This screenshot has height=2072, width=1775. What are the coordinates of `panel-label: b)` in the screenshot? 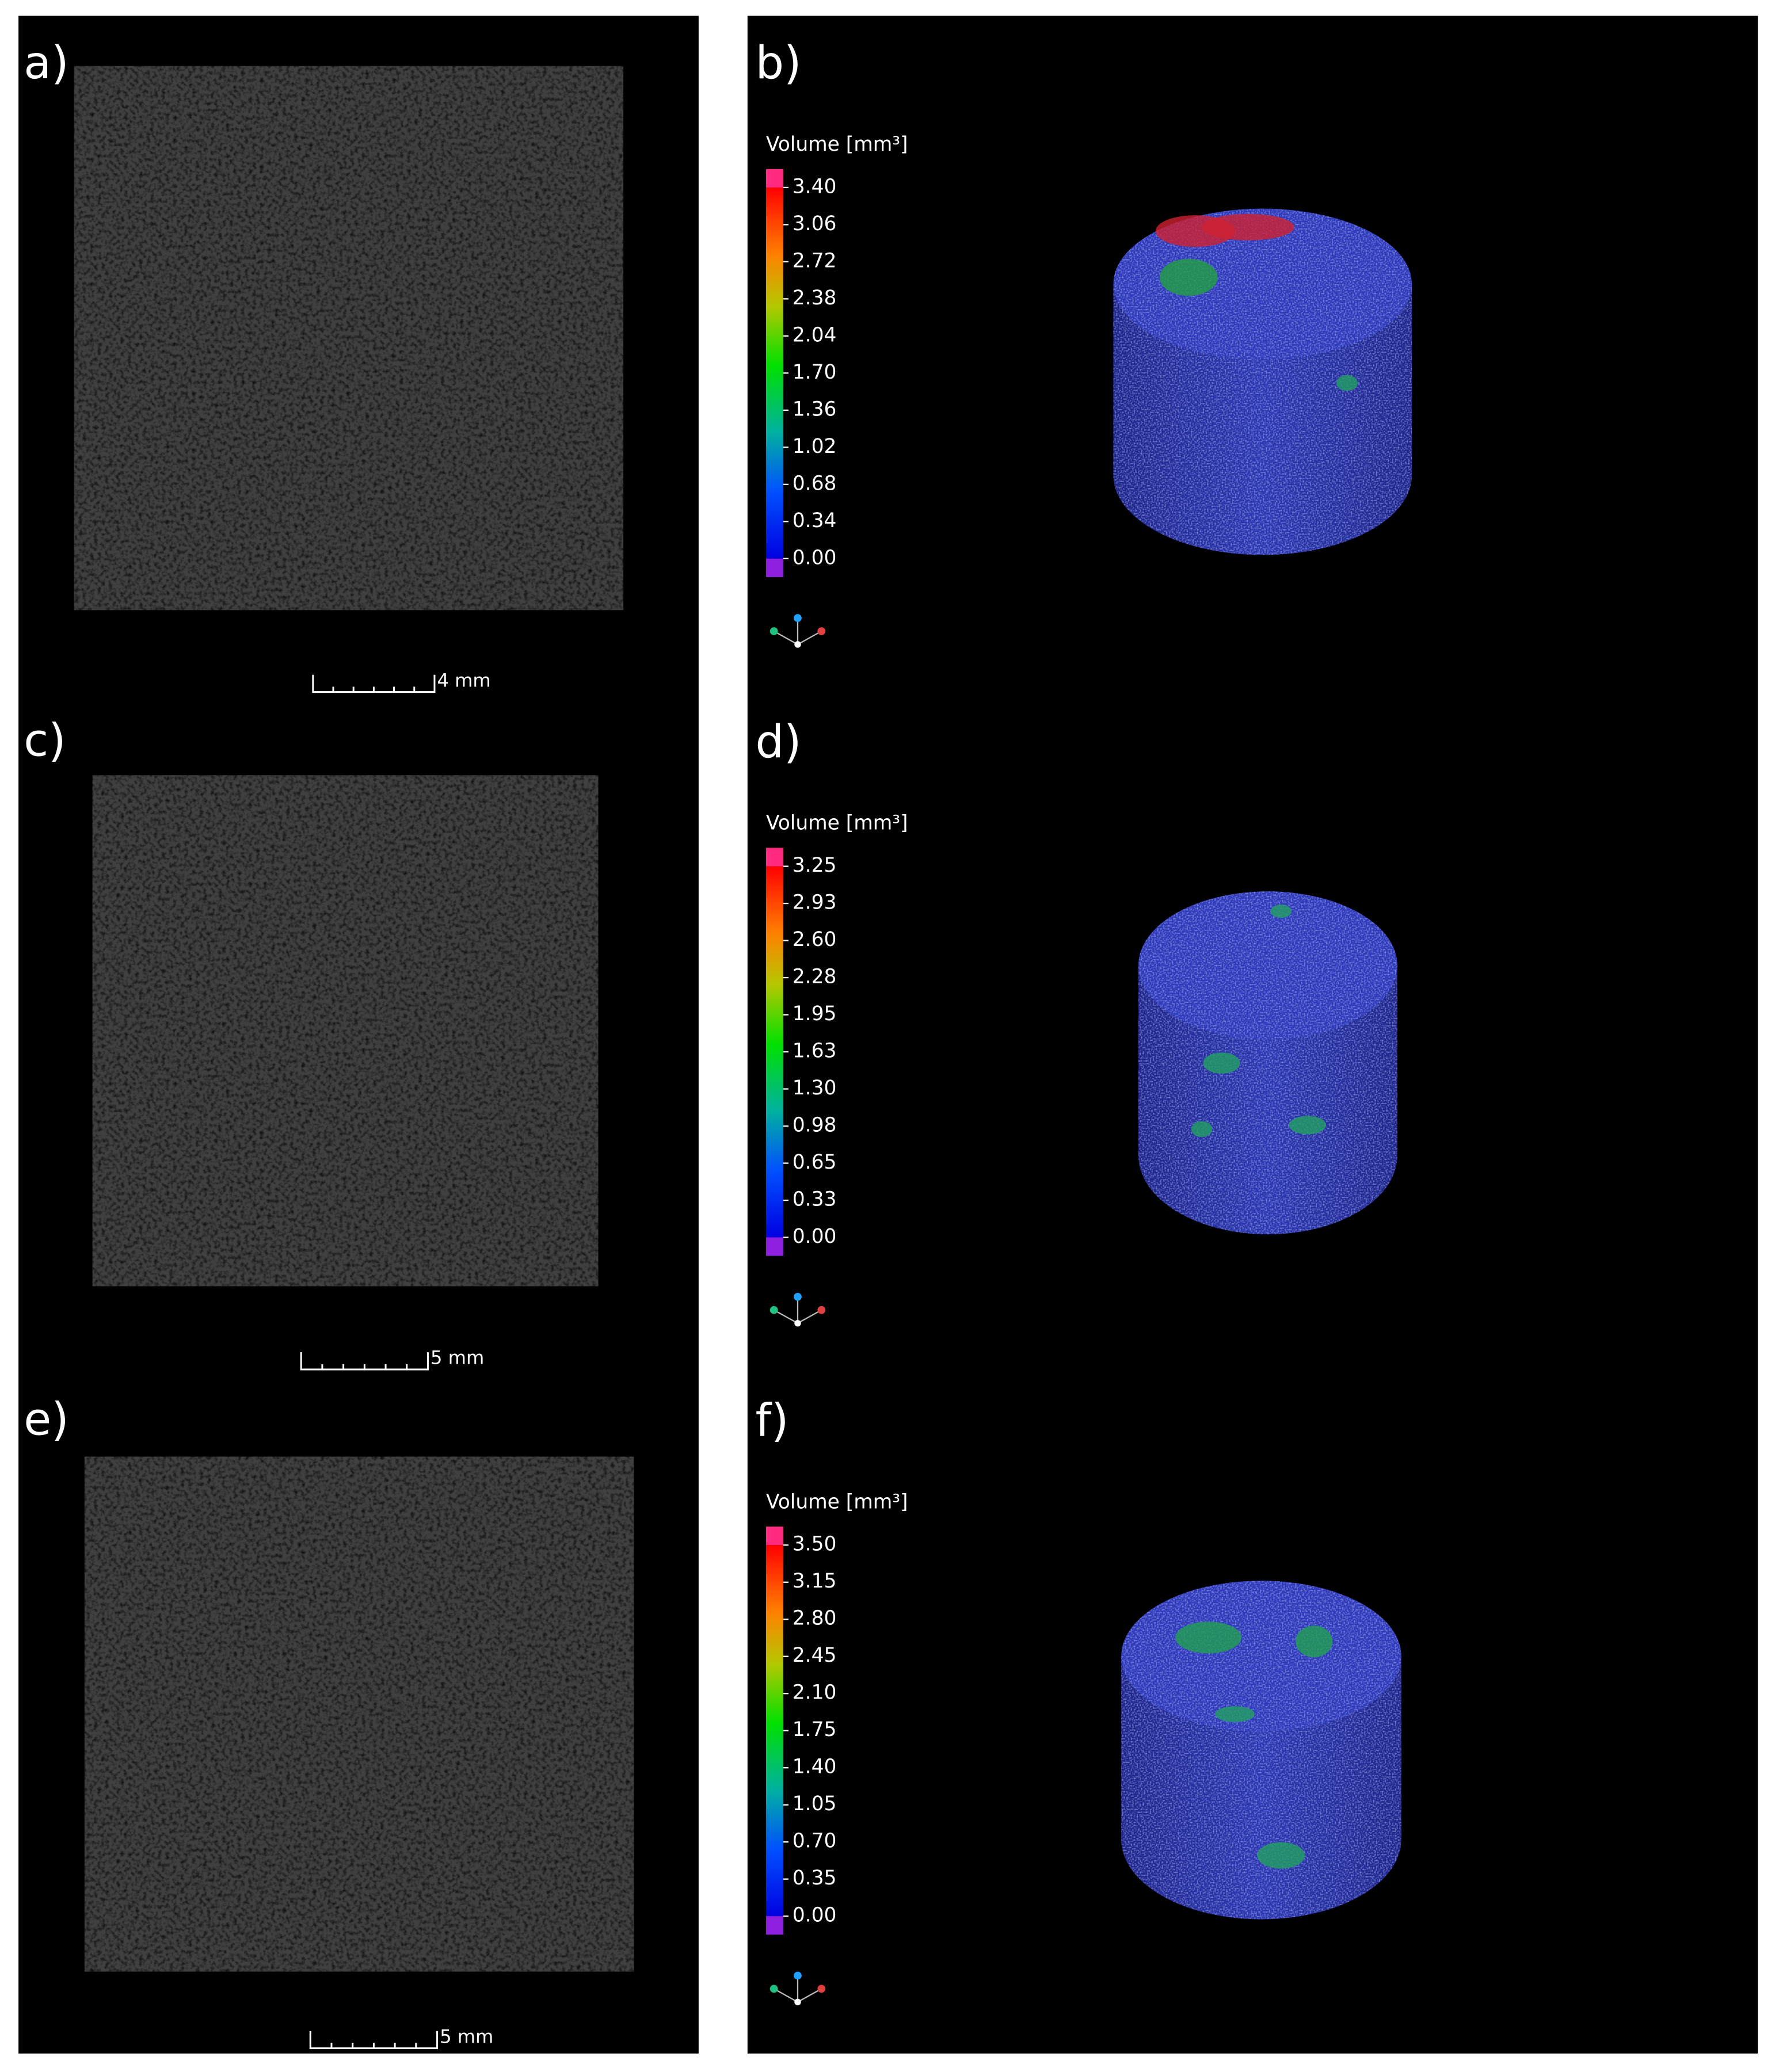 It's located at (779, 63).